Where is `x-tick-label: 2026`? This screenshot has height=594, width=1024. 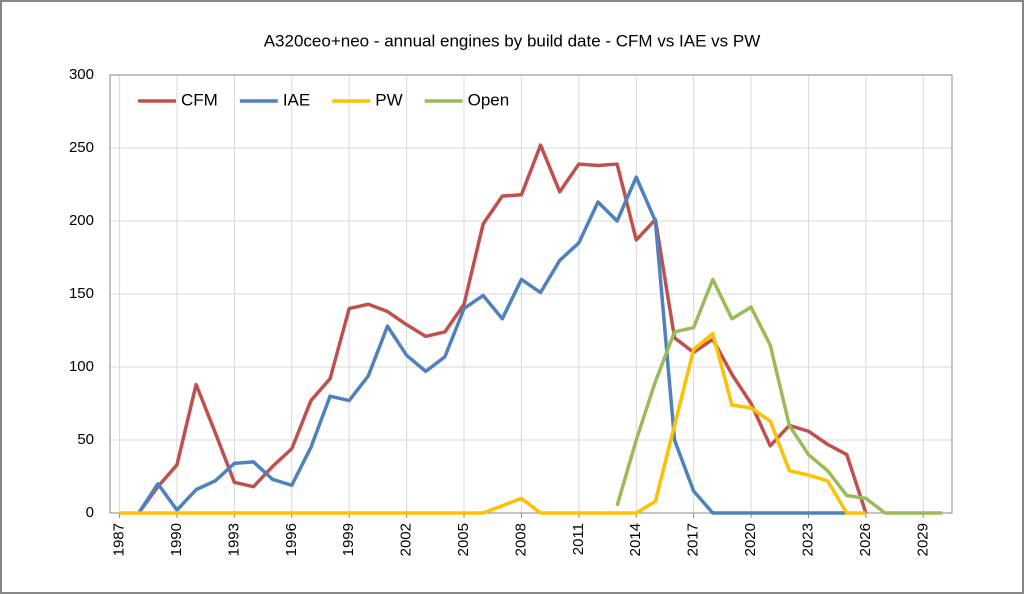
x-tick-label: 2026 is located at coordinates (865, 539).